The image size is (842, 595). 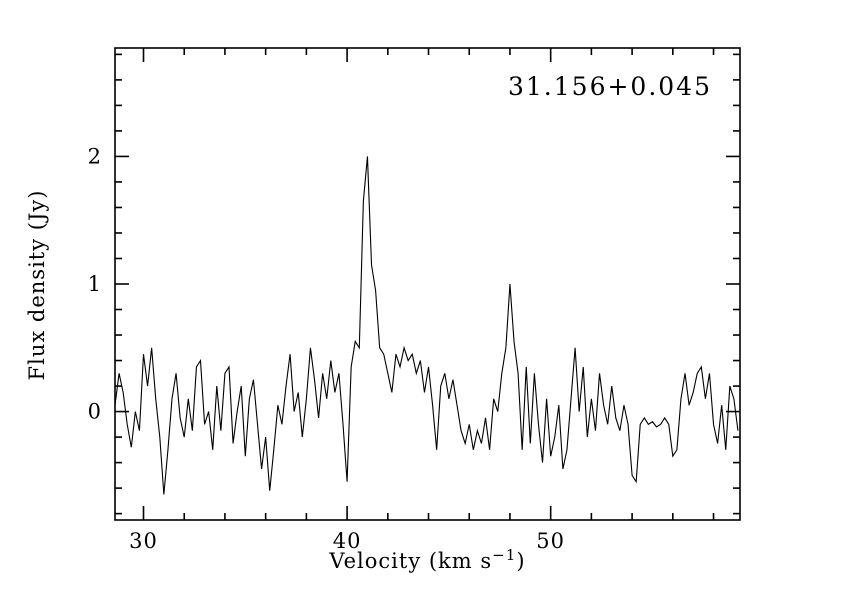 What do you see at coordinates (143, 541) in the screenshot?
I see `x-tick-label: 30` at bounding box center [143, 541].